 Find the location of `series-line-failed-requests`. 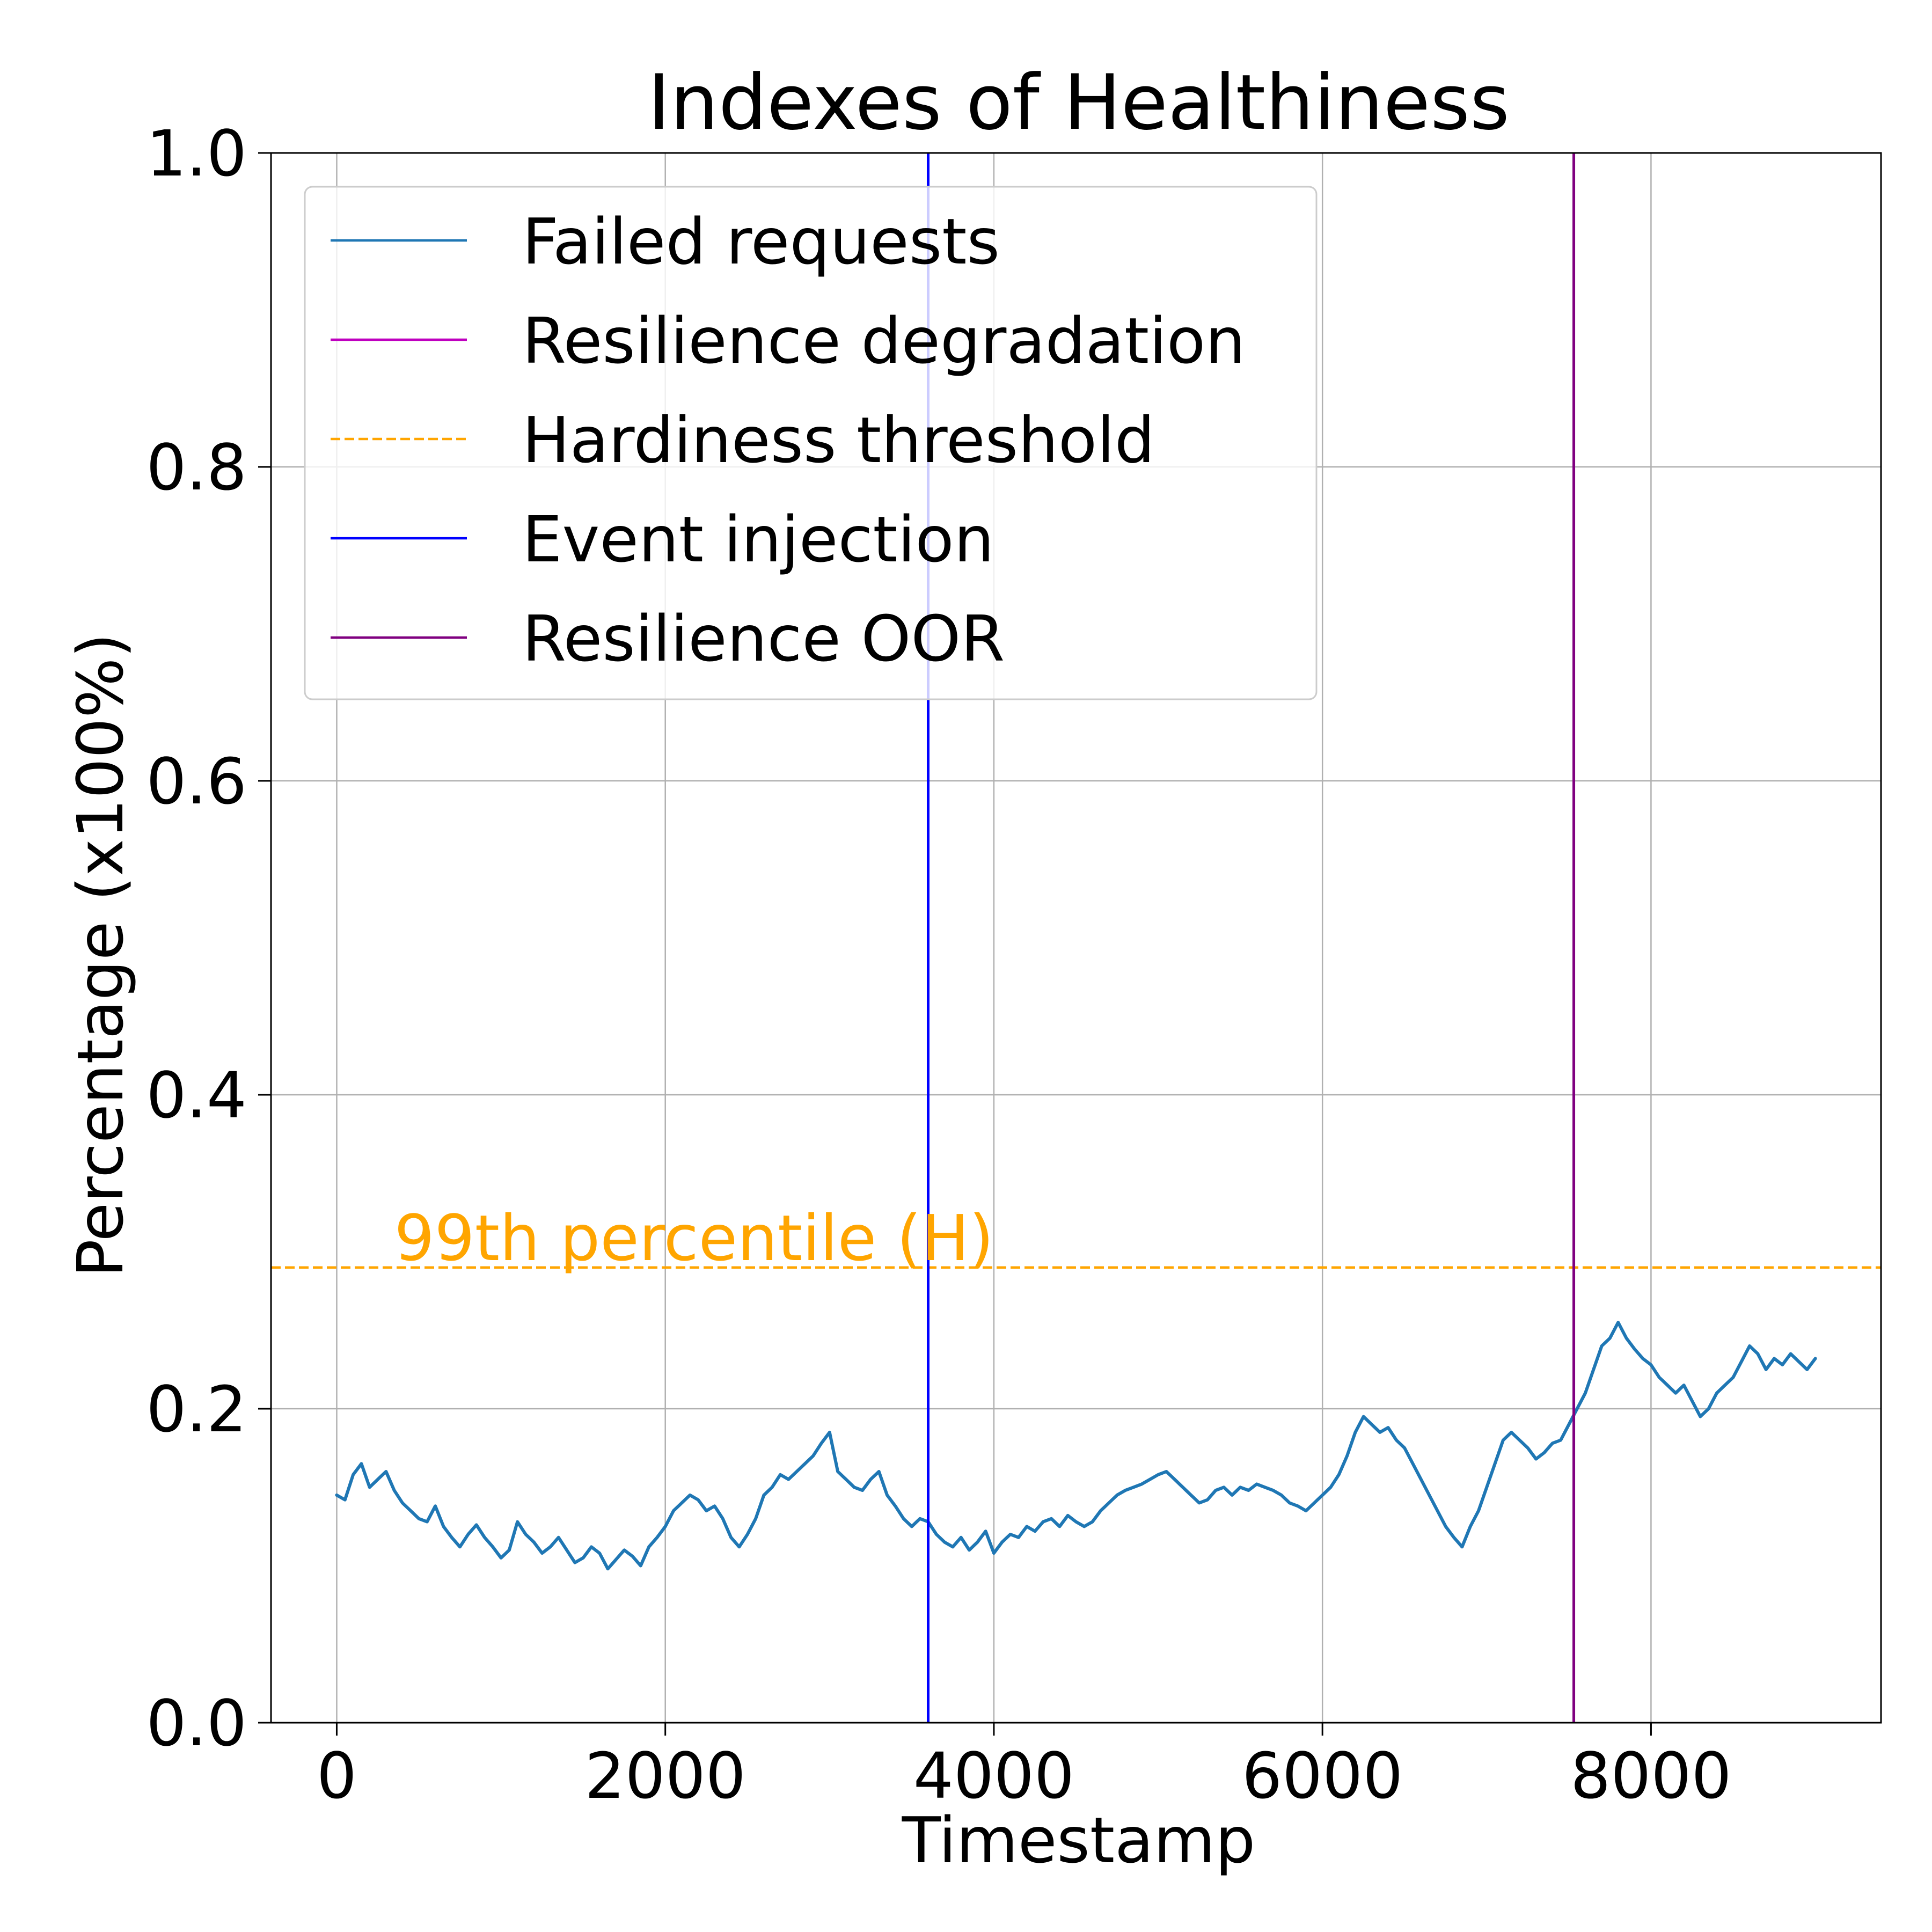

series-line-failed-requests is located at coordinates (1076, 1446).